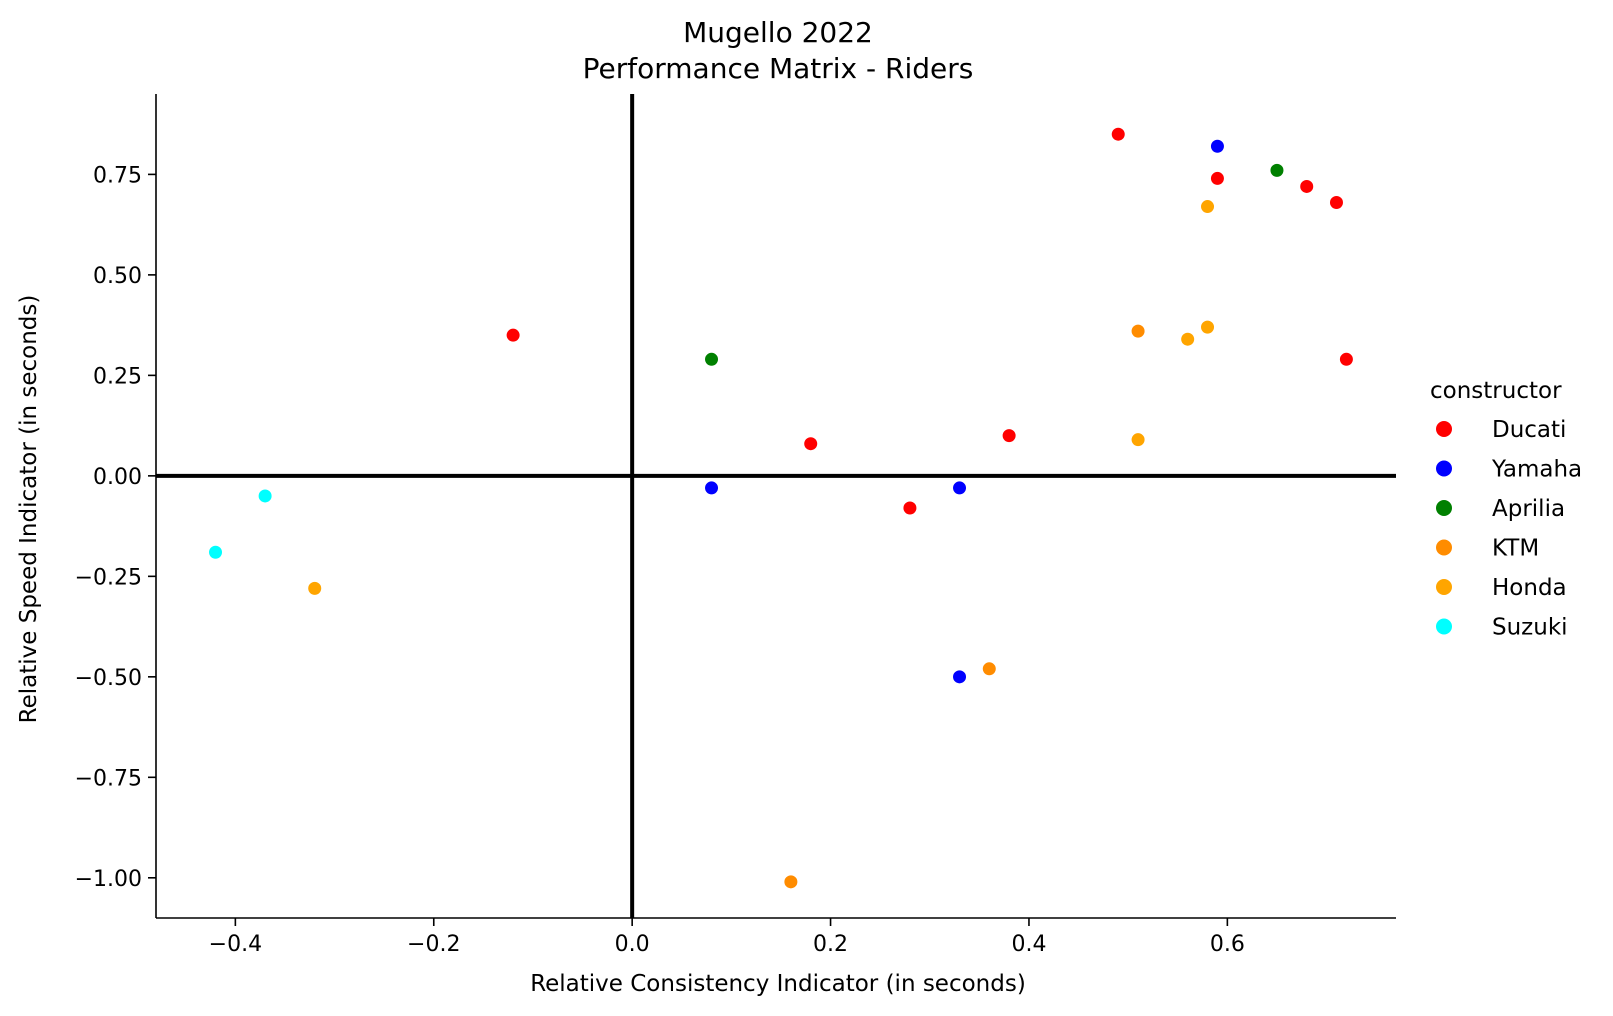  What do you see at coordinates (108, 778) in the screenshot?
I see `y-tick-label: −0.75` at bounding box center [108, 778].